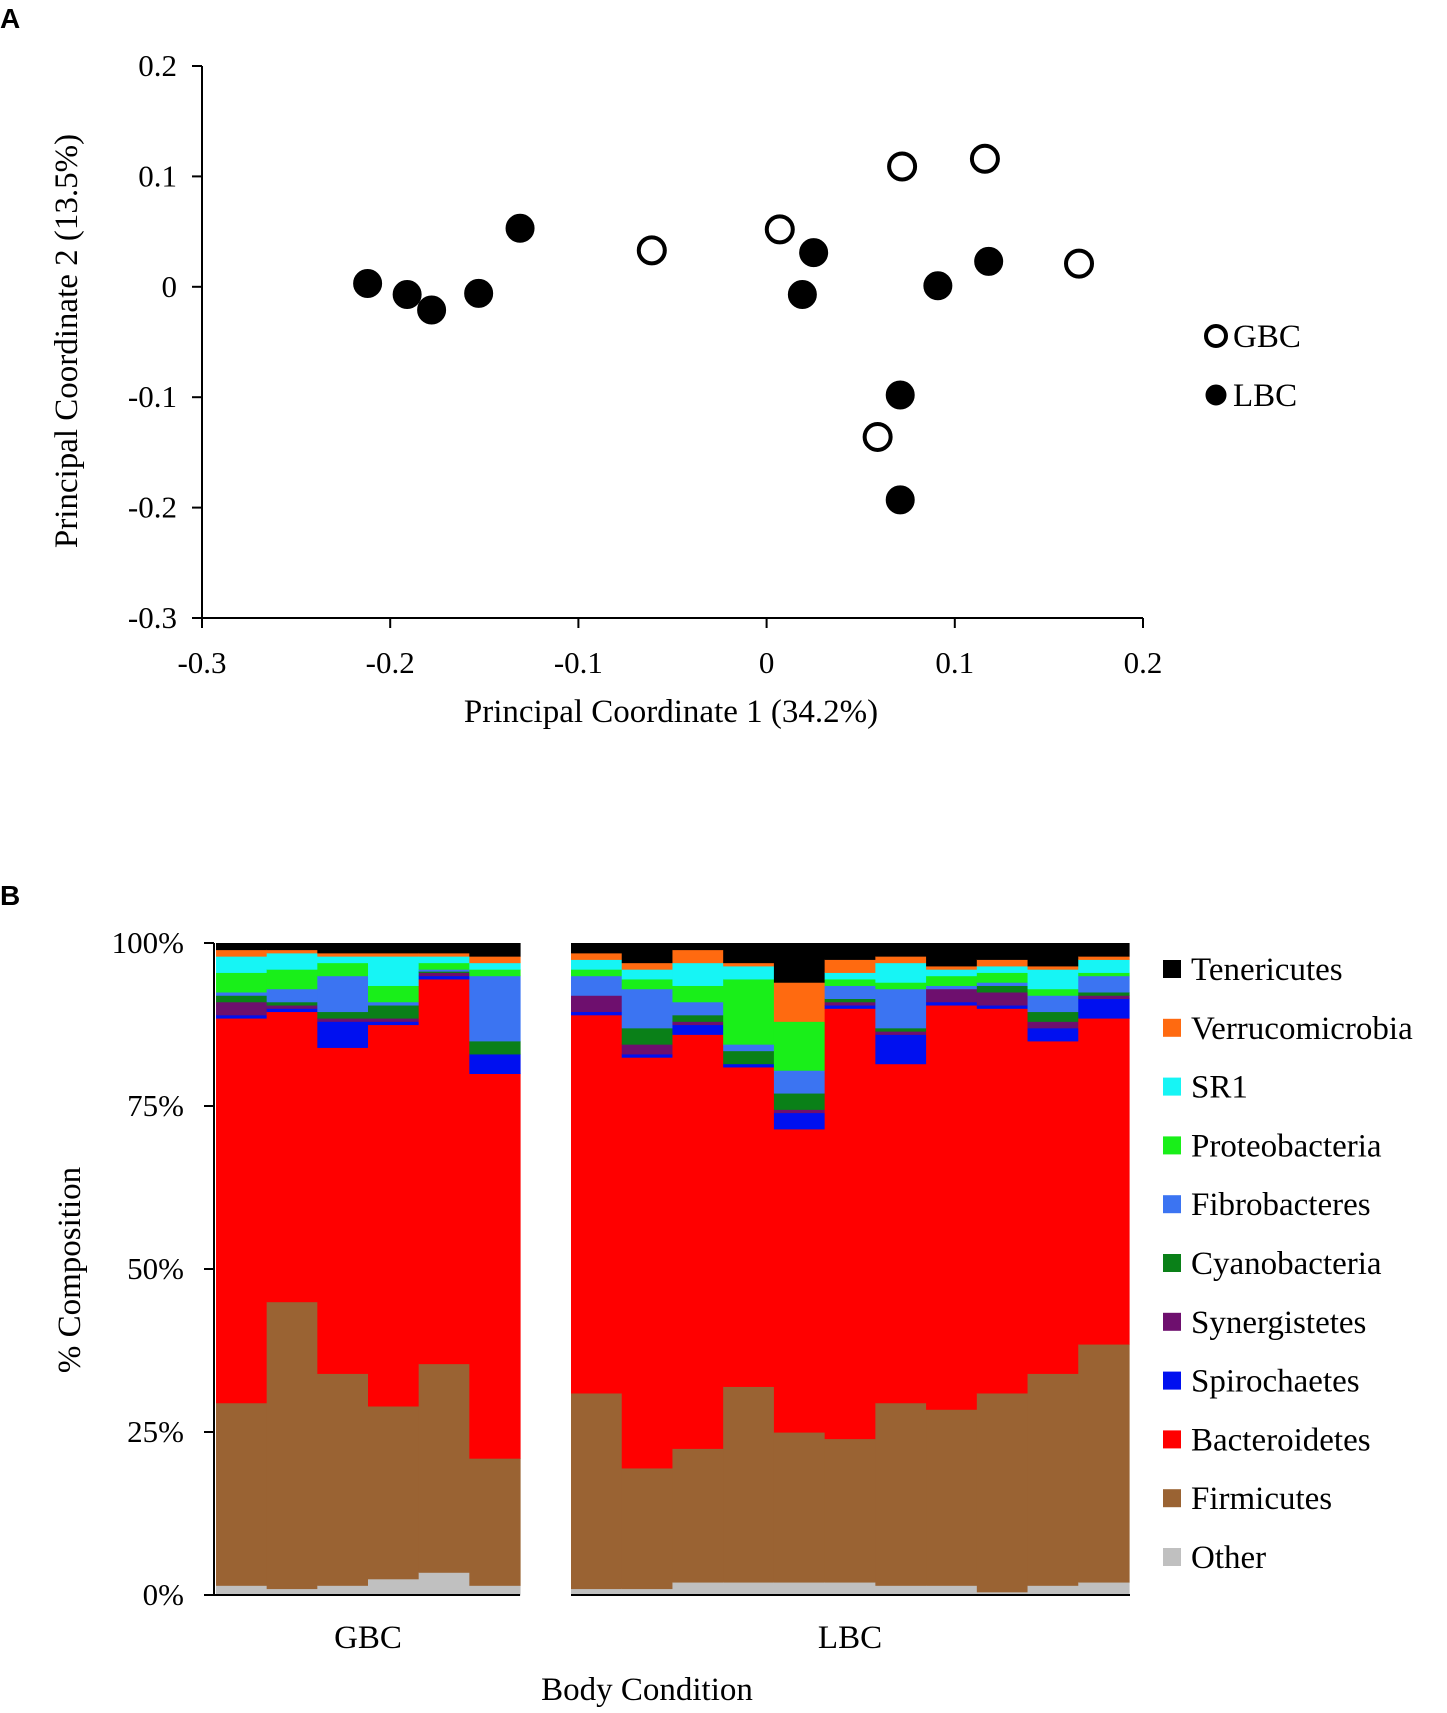 The width and height of the screenshot is (1447, 1713). I want to click on legend-swatch-other, so click(1172, 1557).